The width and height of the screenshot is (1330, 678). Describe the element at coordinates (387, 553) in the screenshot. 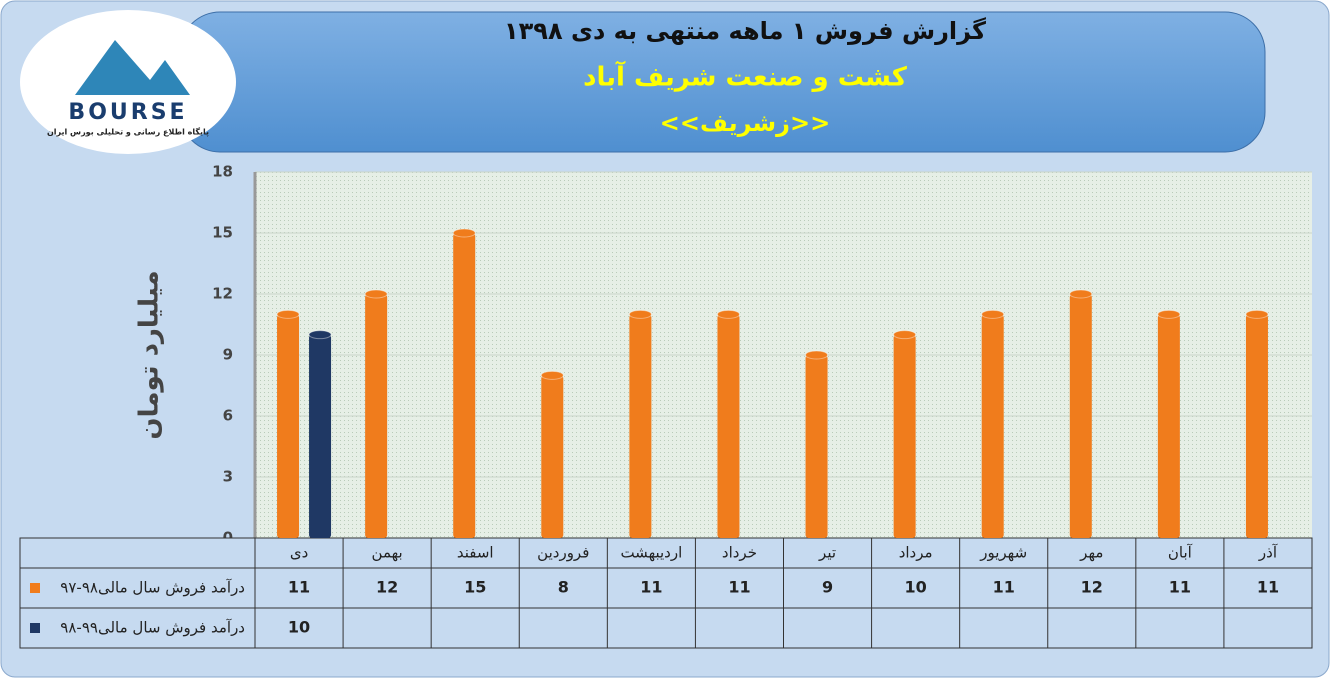

I see `x-tick-label: بهمن` at that location.